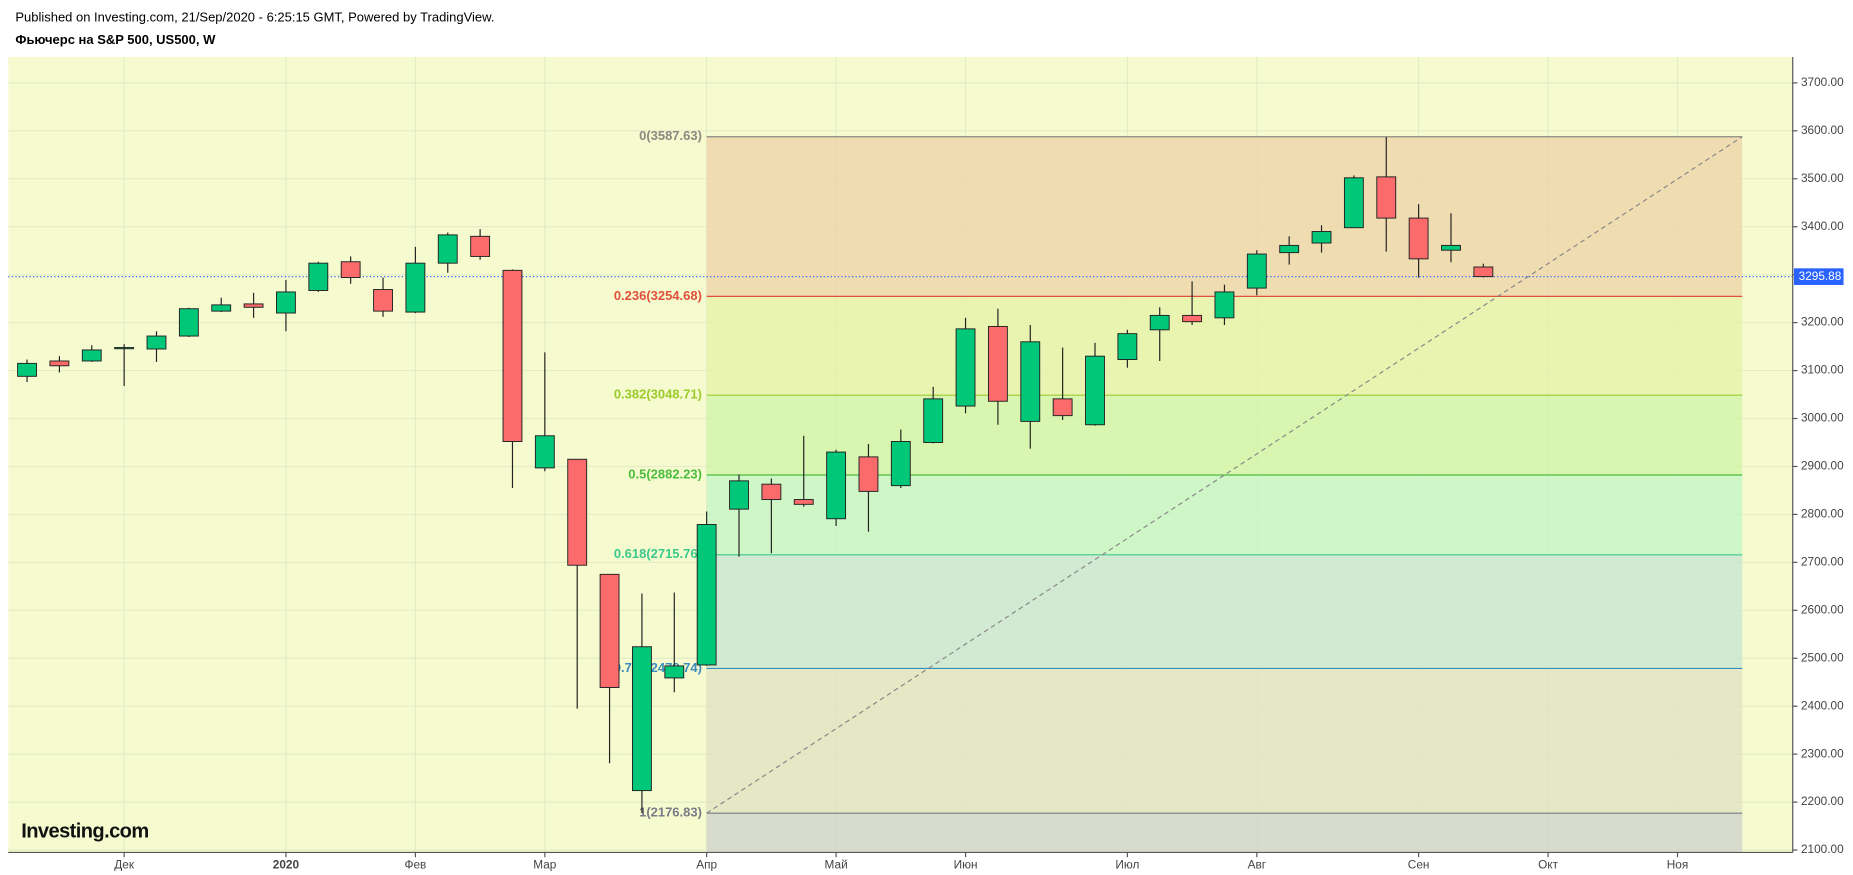 The width and height of the screenshot is (1853, 875). I want to click on y-tick-label: 2400.00, so click(1822, 705).